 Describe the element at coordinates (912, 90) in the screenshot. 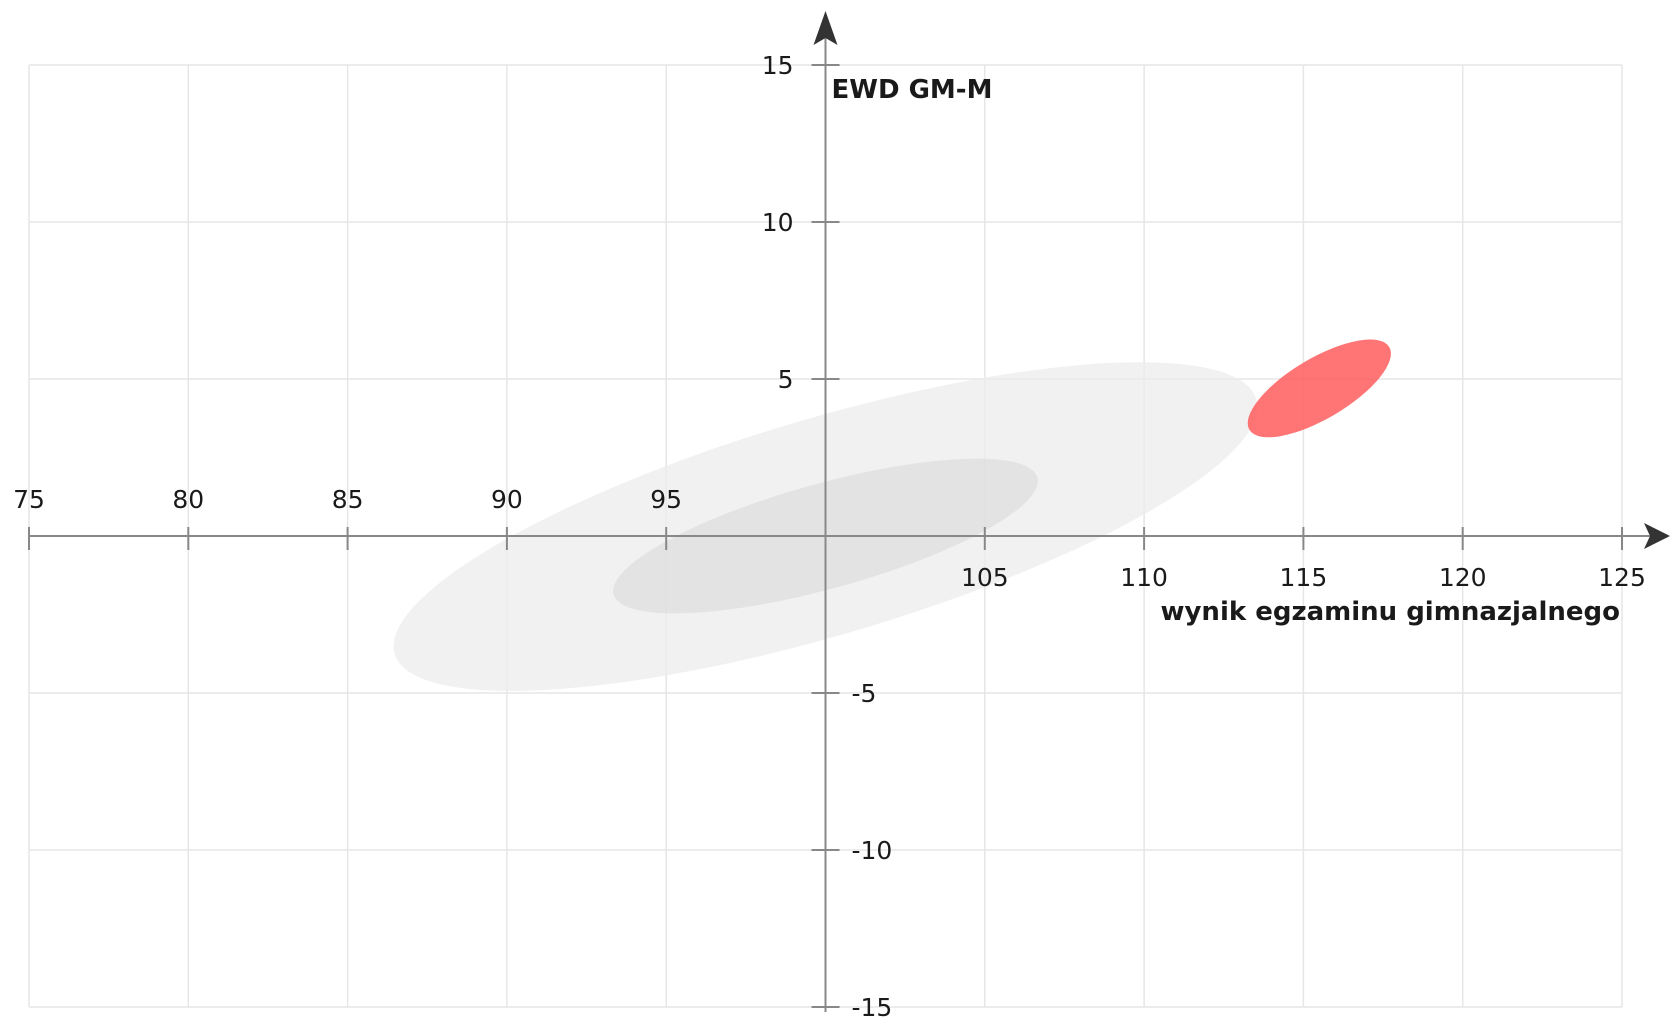

I see `y-axis-title: EWD GM-M` at that location.